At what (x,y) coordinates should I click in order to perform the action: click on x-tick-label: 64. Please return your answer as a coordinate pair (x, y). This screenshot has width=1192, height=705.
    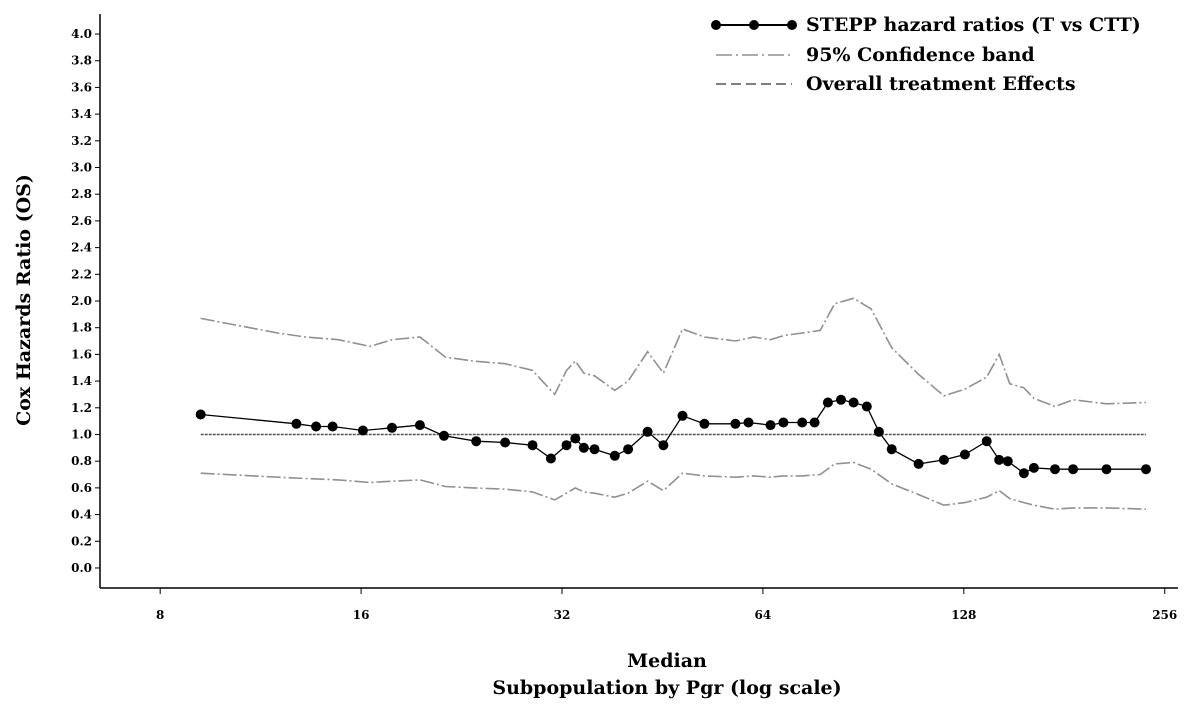
    Looking at the image, I should click on (763, 615).